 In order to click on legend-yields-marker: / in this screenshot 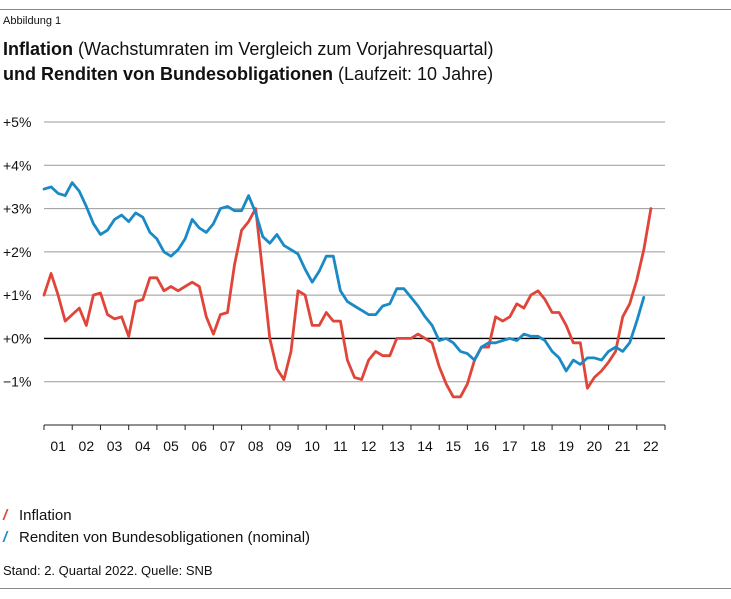, I will do `click(5, 537)`.